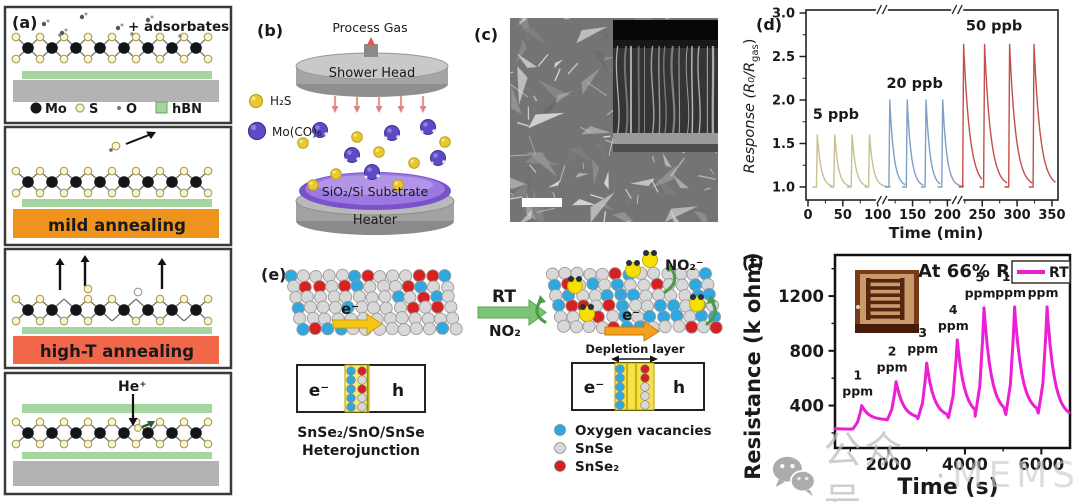  What do you see at coordinates (270, 30) in the screenshot?
I see `panel-b-label: (b)` at bounding box center [270, 30].